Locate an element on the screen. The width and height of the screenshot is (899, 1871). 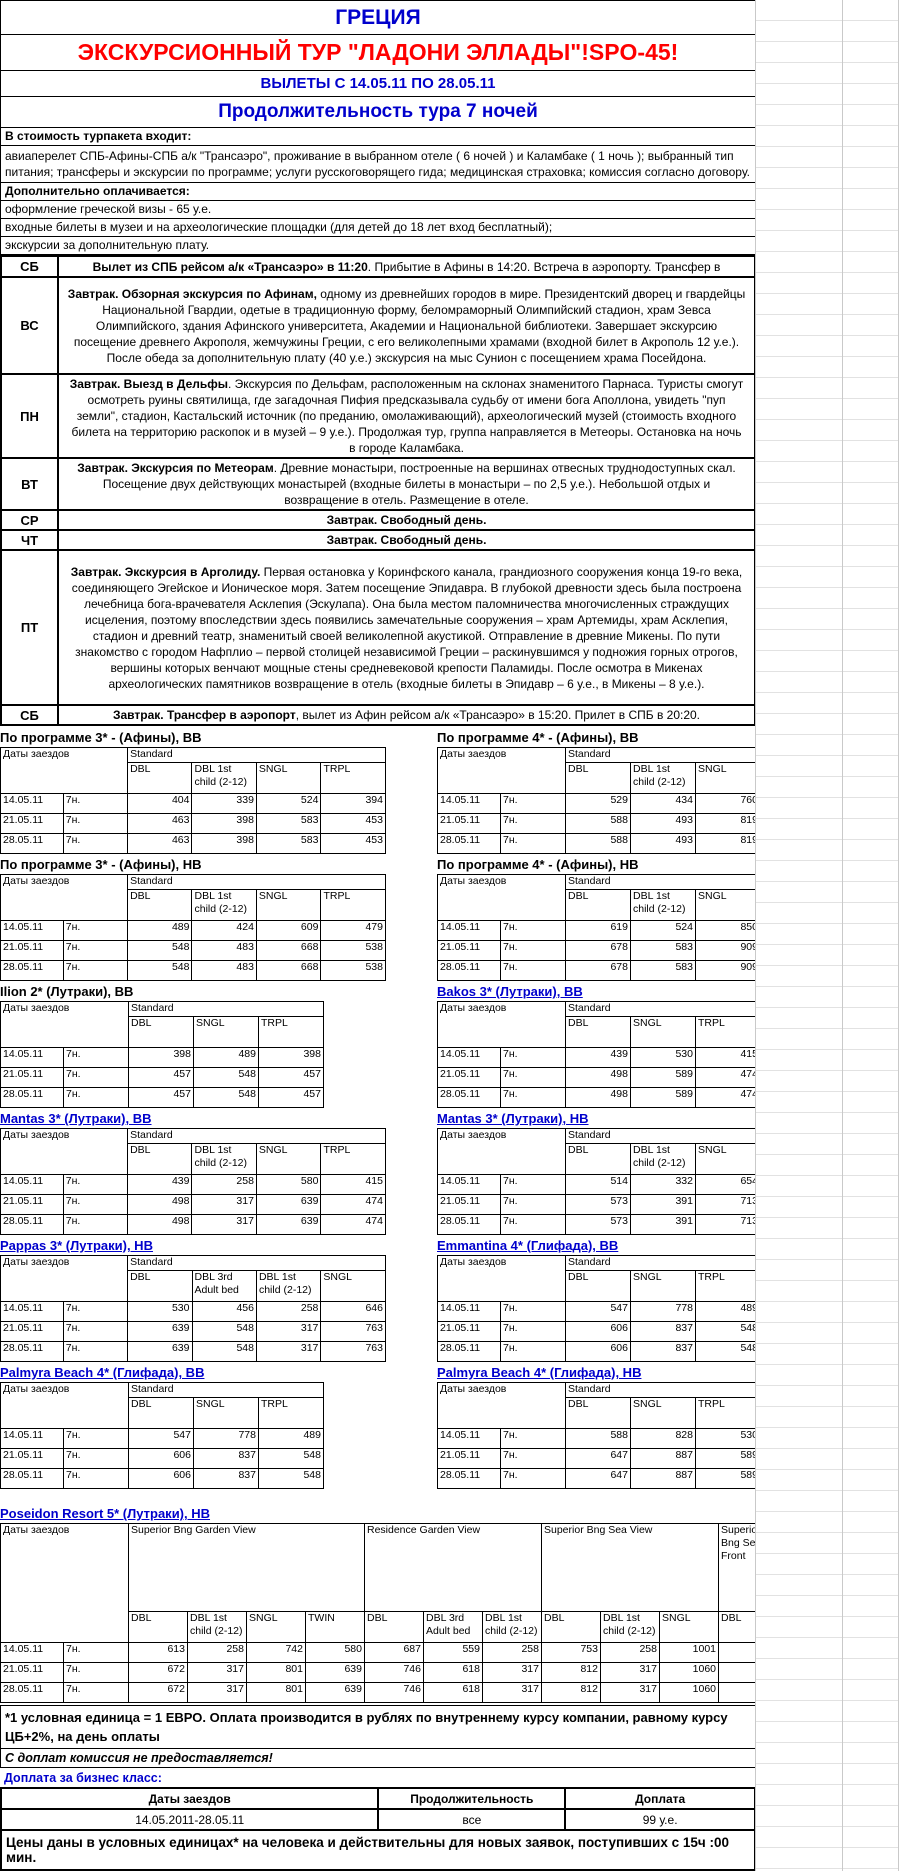
room-category-header: Superior Bng Sea View is located at coordinates (630, 1567).